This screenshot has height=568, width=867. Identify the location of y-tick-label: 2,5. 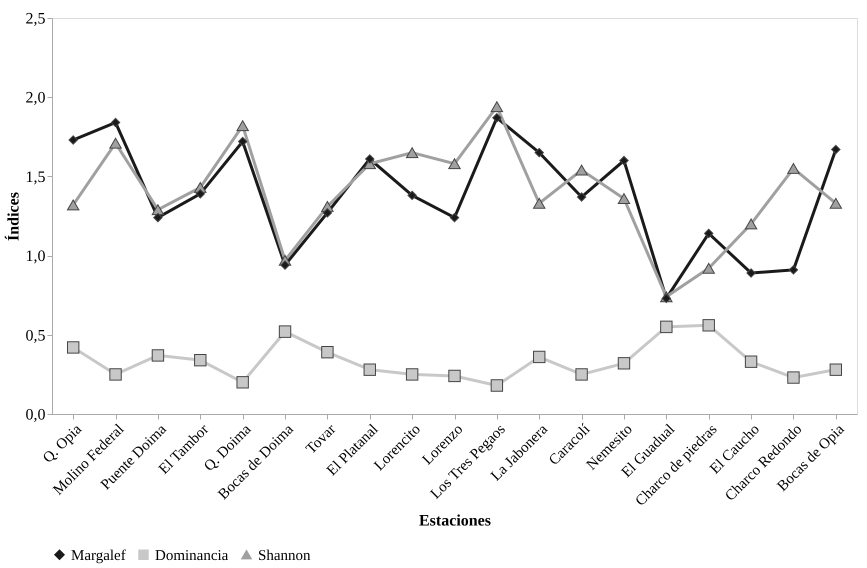
(36, 19).